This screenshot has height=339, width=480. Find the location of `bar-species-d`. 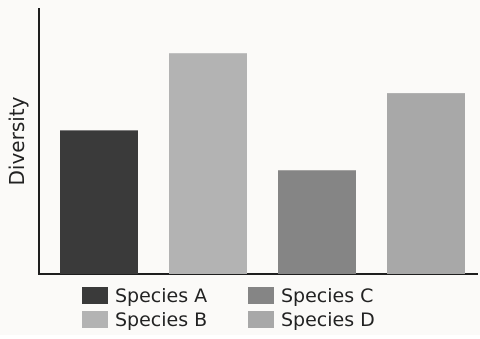

bar-species-d is located at coordinates (426, 184).